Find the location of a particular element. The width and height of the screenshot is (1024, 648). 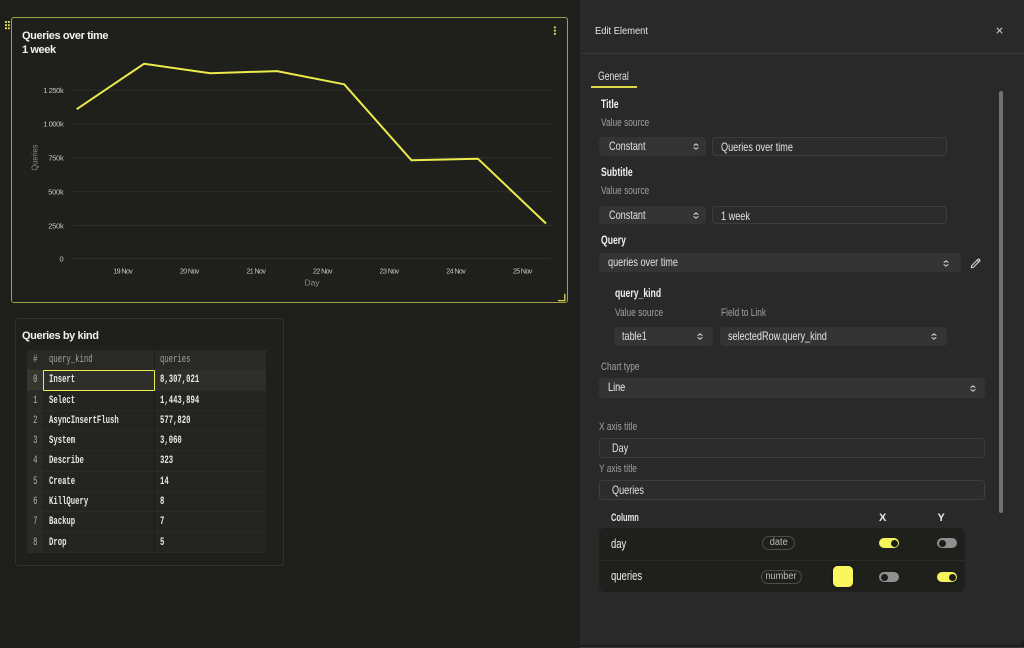

svg-text: 1 000k is located at coordinates (53, 124).